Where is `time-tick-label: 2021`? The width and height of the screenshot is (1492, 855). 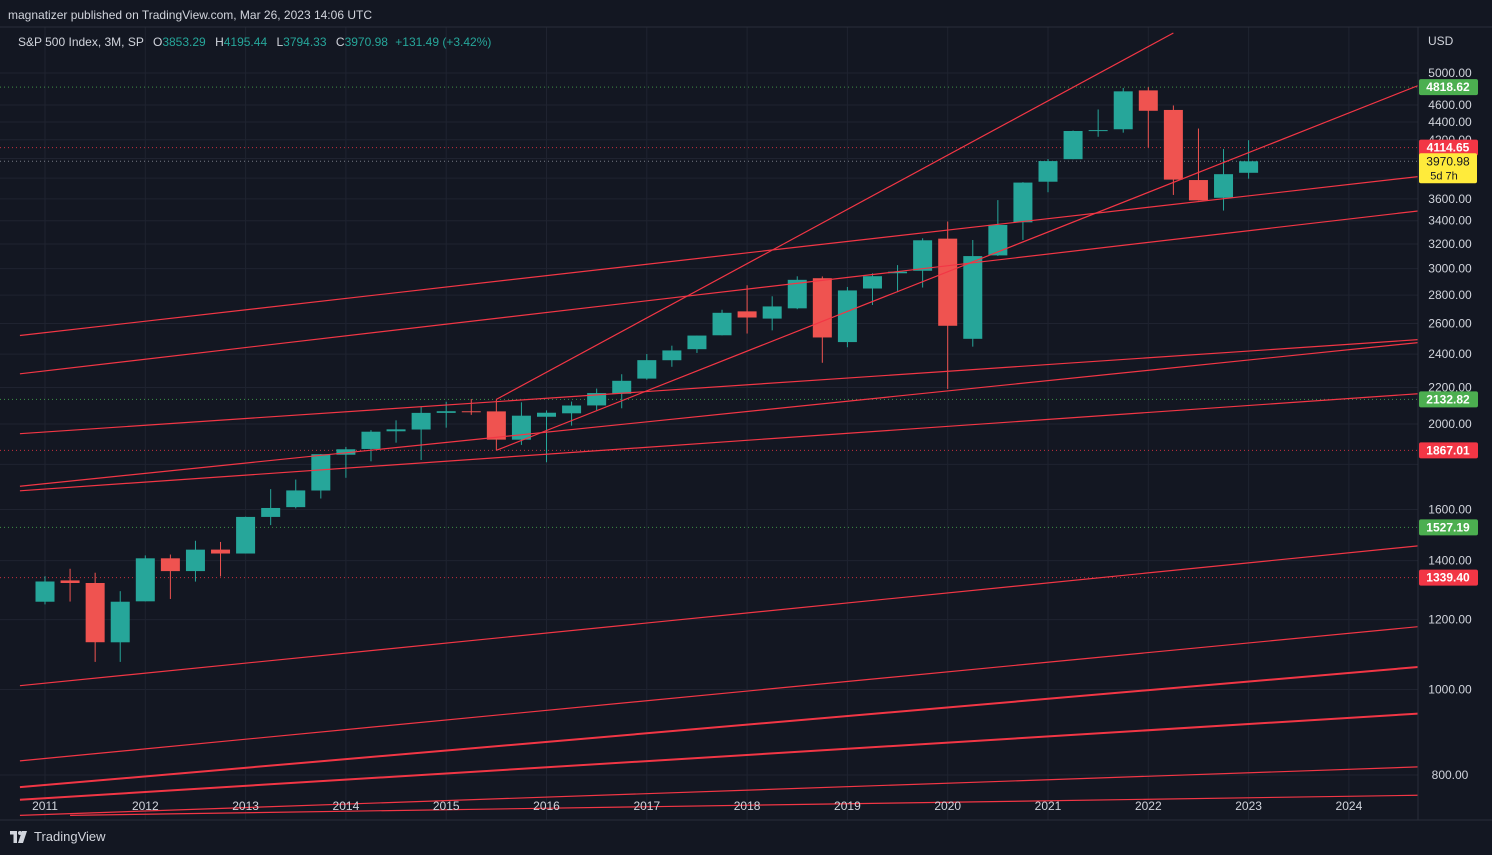
time-tick-label: 2021 is located at coordinates (1048, 806).